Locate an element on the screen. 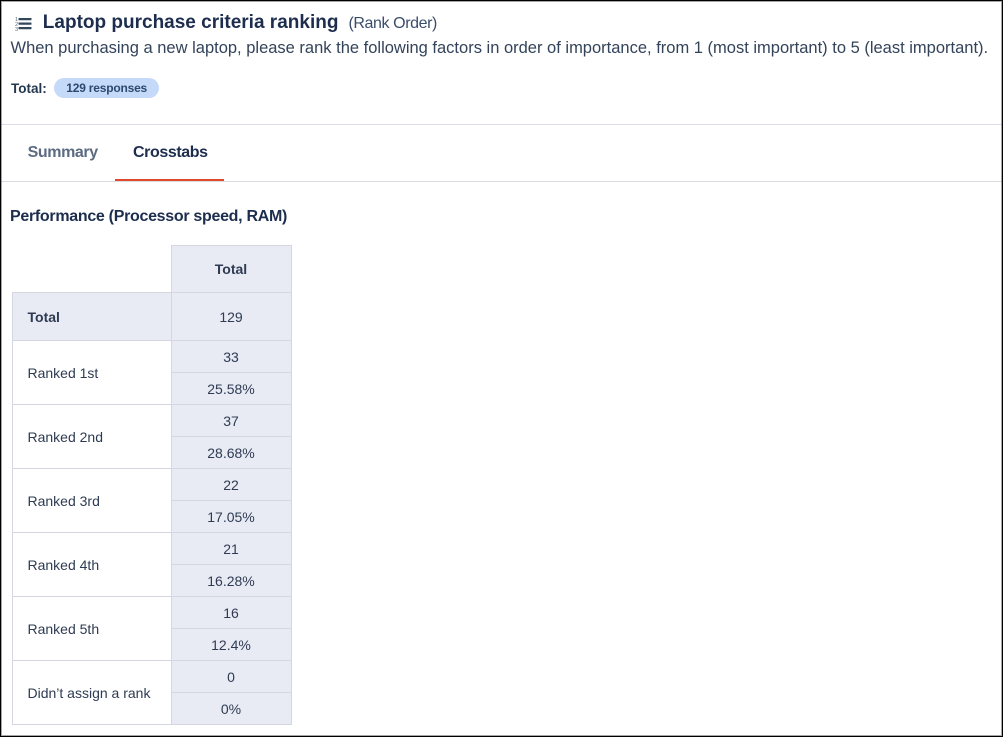 The image size is (1003, 737). svg-text: 3 is located at coordinates (16, 30).